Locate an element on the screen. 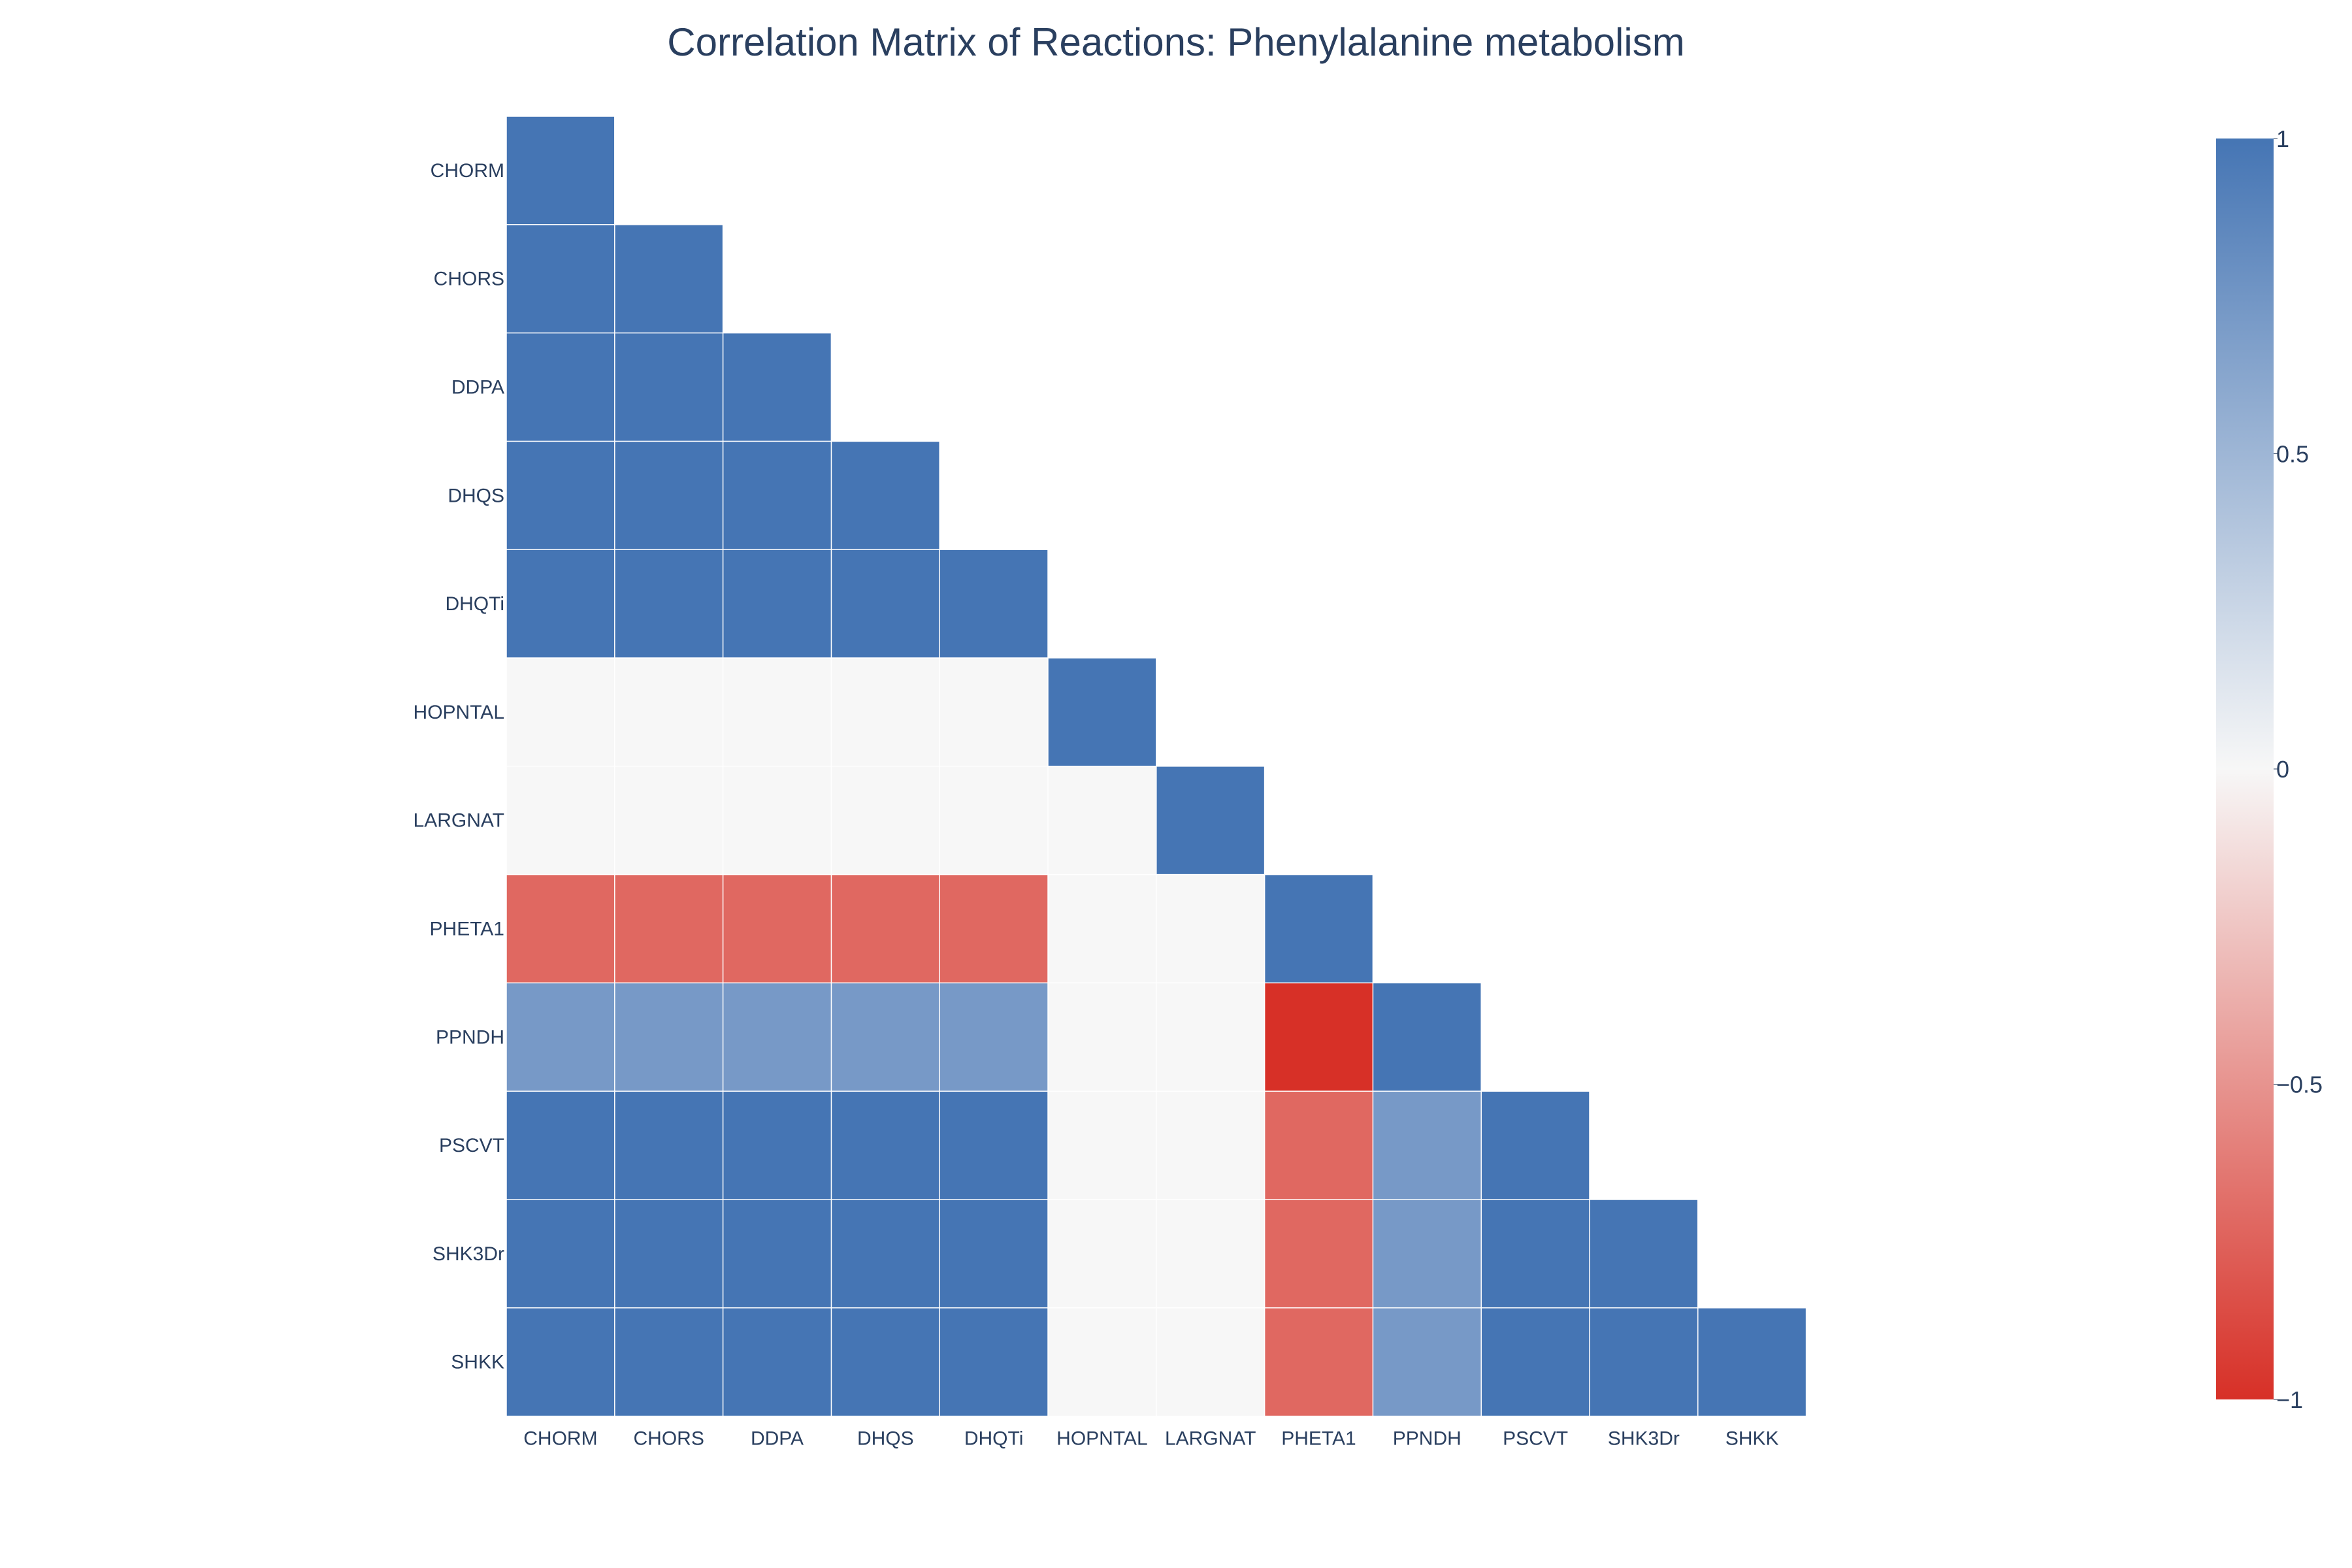 This screenshot has height=1568, width=2352. heatmap-cell-pheta1-dhqs is located at coordinates (885, 929).